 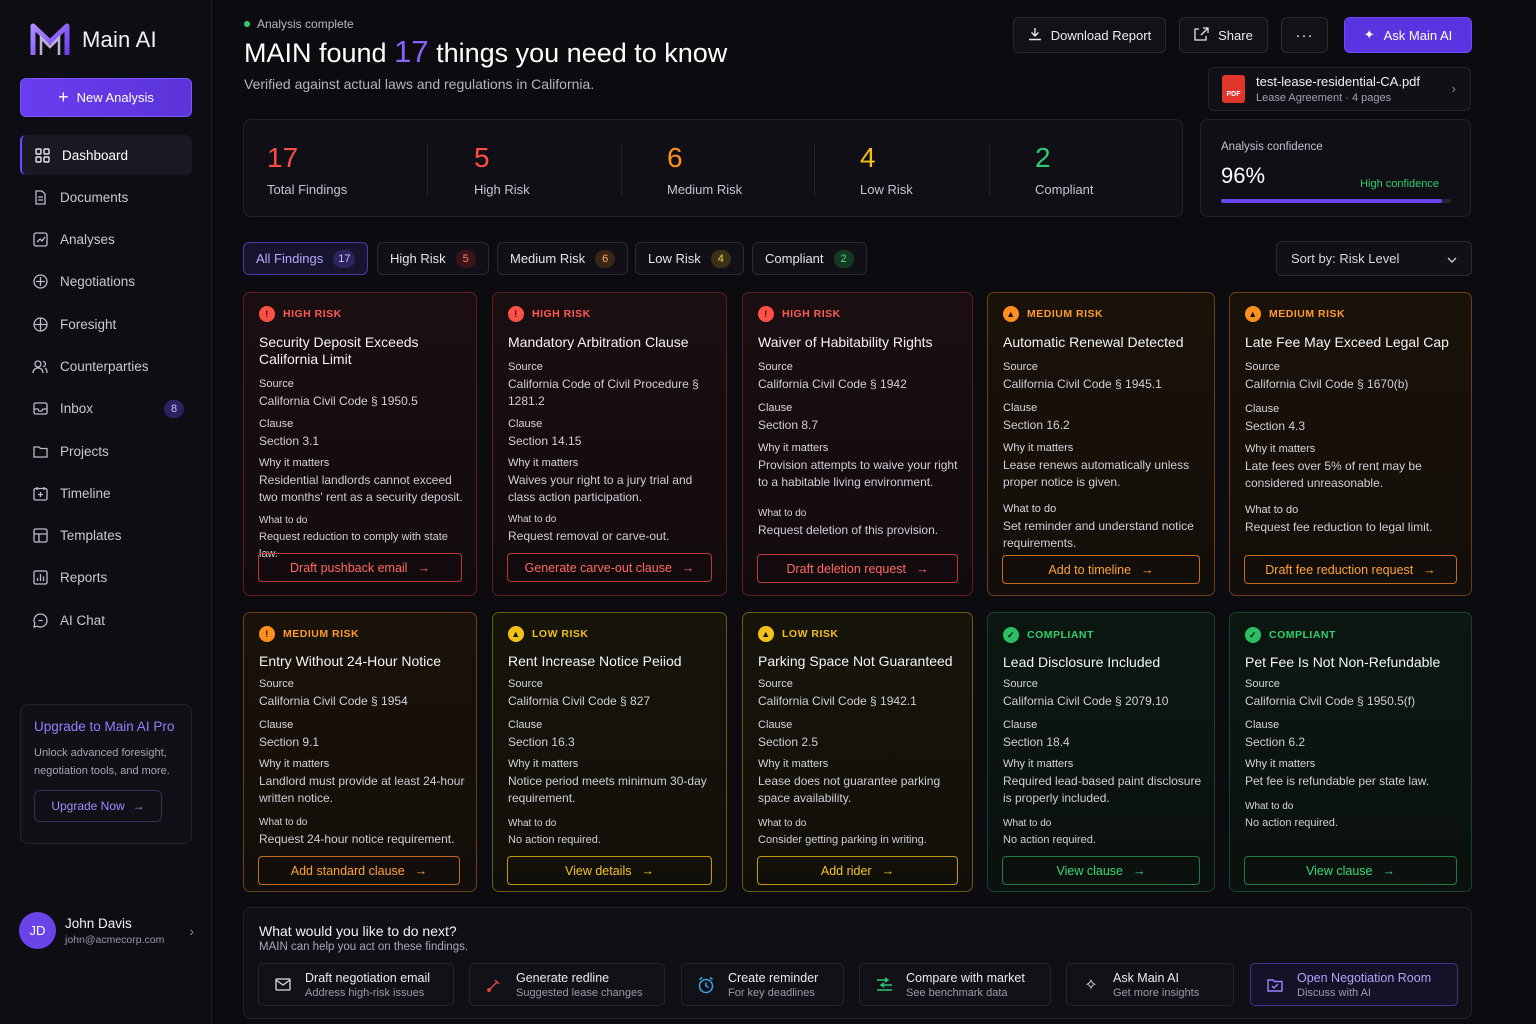 What do you see at coordinates (98, 923) in the screenshot?
I see `user-name: John Davis` at bounding box center [98, 923].